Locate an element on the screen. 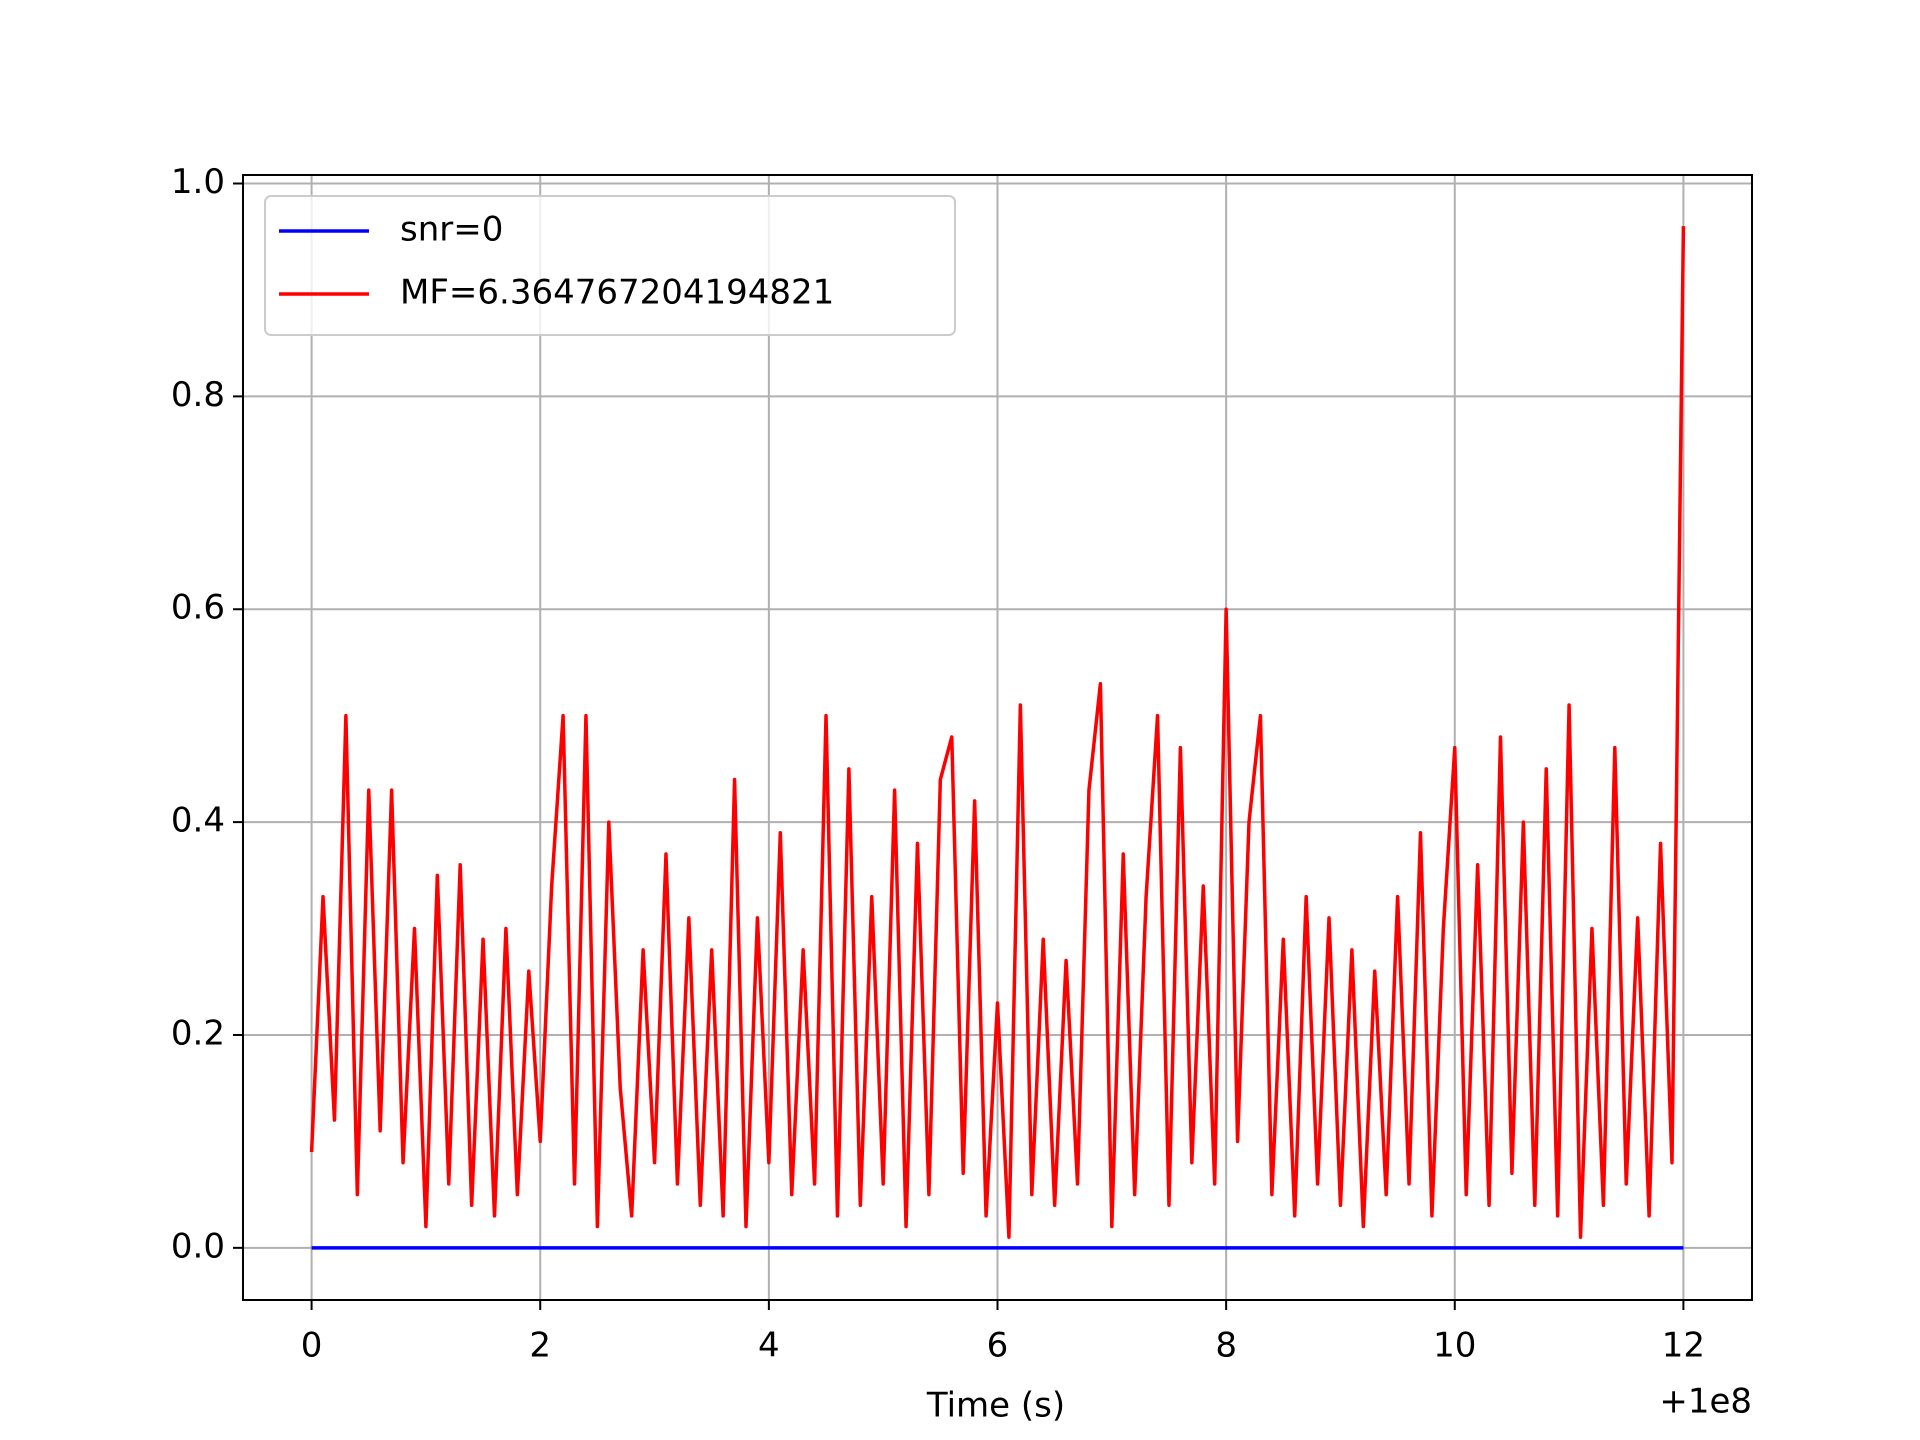 The image size is (1920, 1440). legend-box is located at coordinates (610, 265).